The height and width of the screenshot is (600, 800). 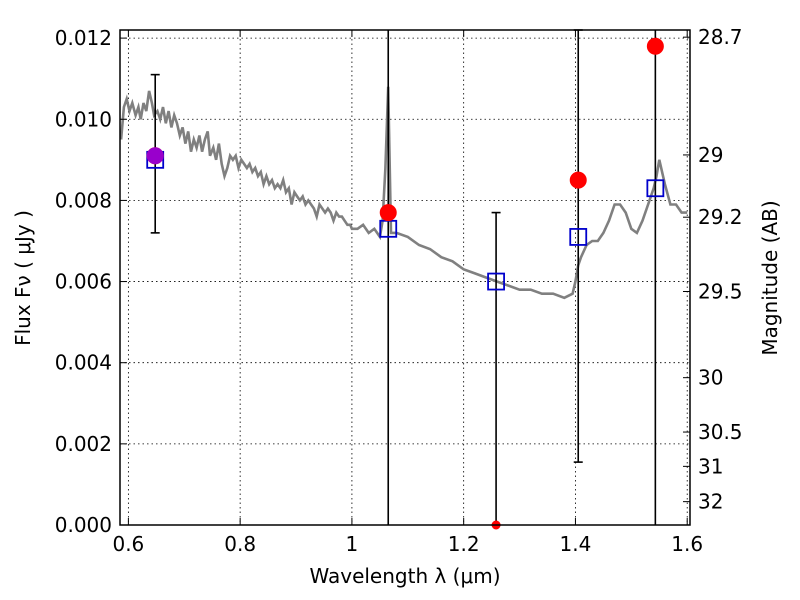 I want to click on y-tick-label-left: 0.012, so click(x=83, y=38).